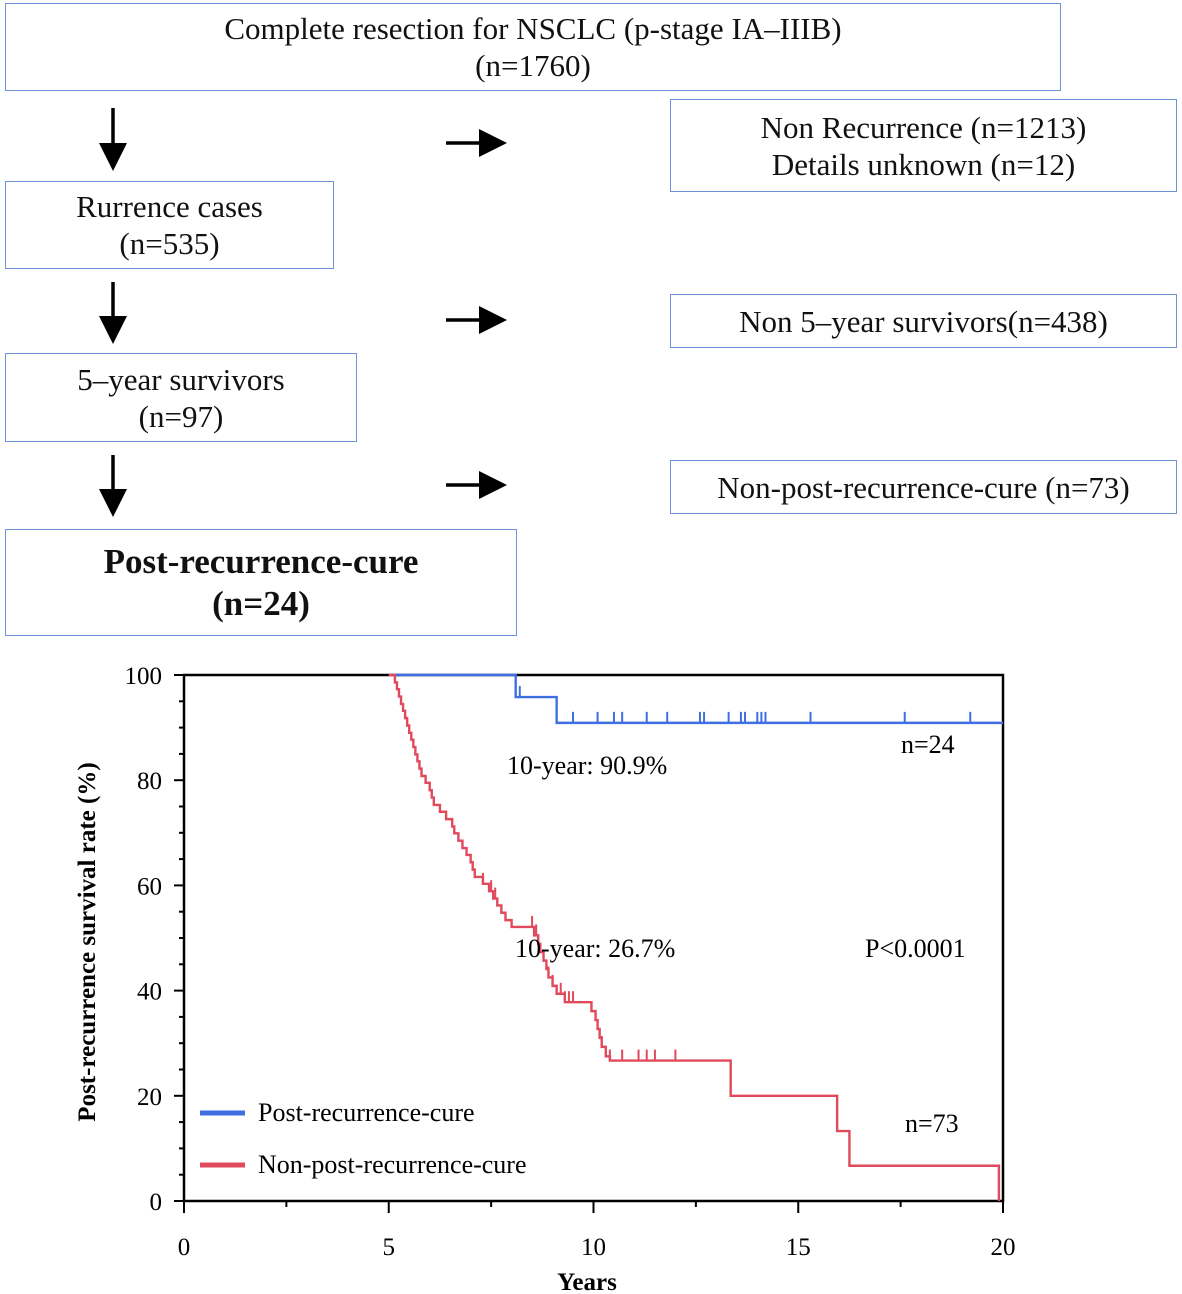 The height and width of the screenshot is (1294, 1182). What do you see at coordinates (923, 164) in the screenshot?
I see `box-line: Details unknown (n=12)` at bounding box center [923, 164].